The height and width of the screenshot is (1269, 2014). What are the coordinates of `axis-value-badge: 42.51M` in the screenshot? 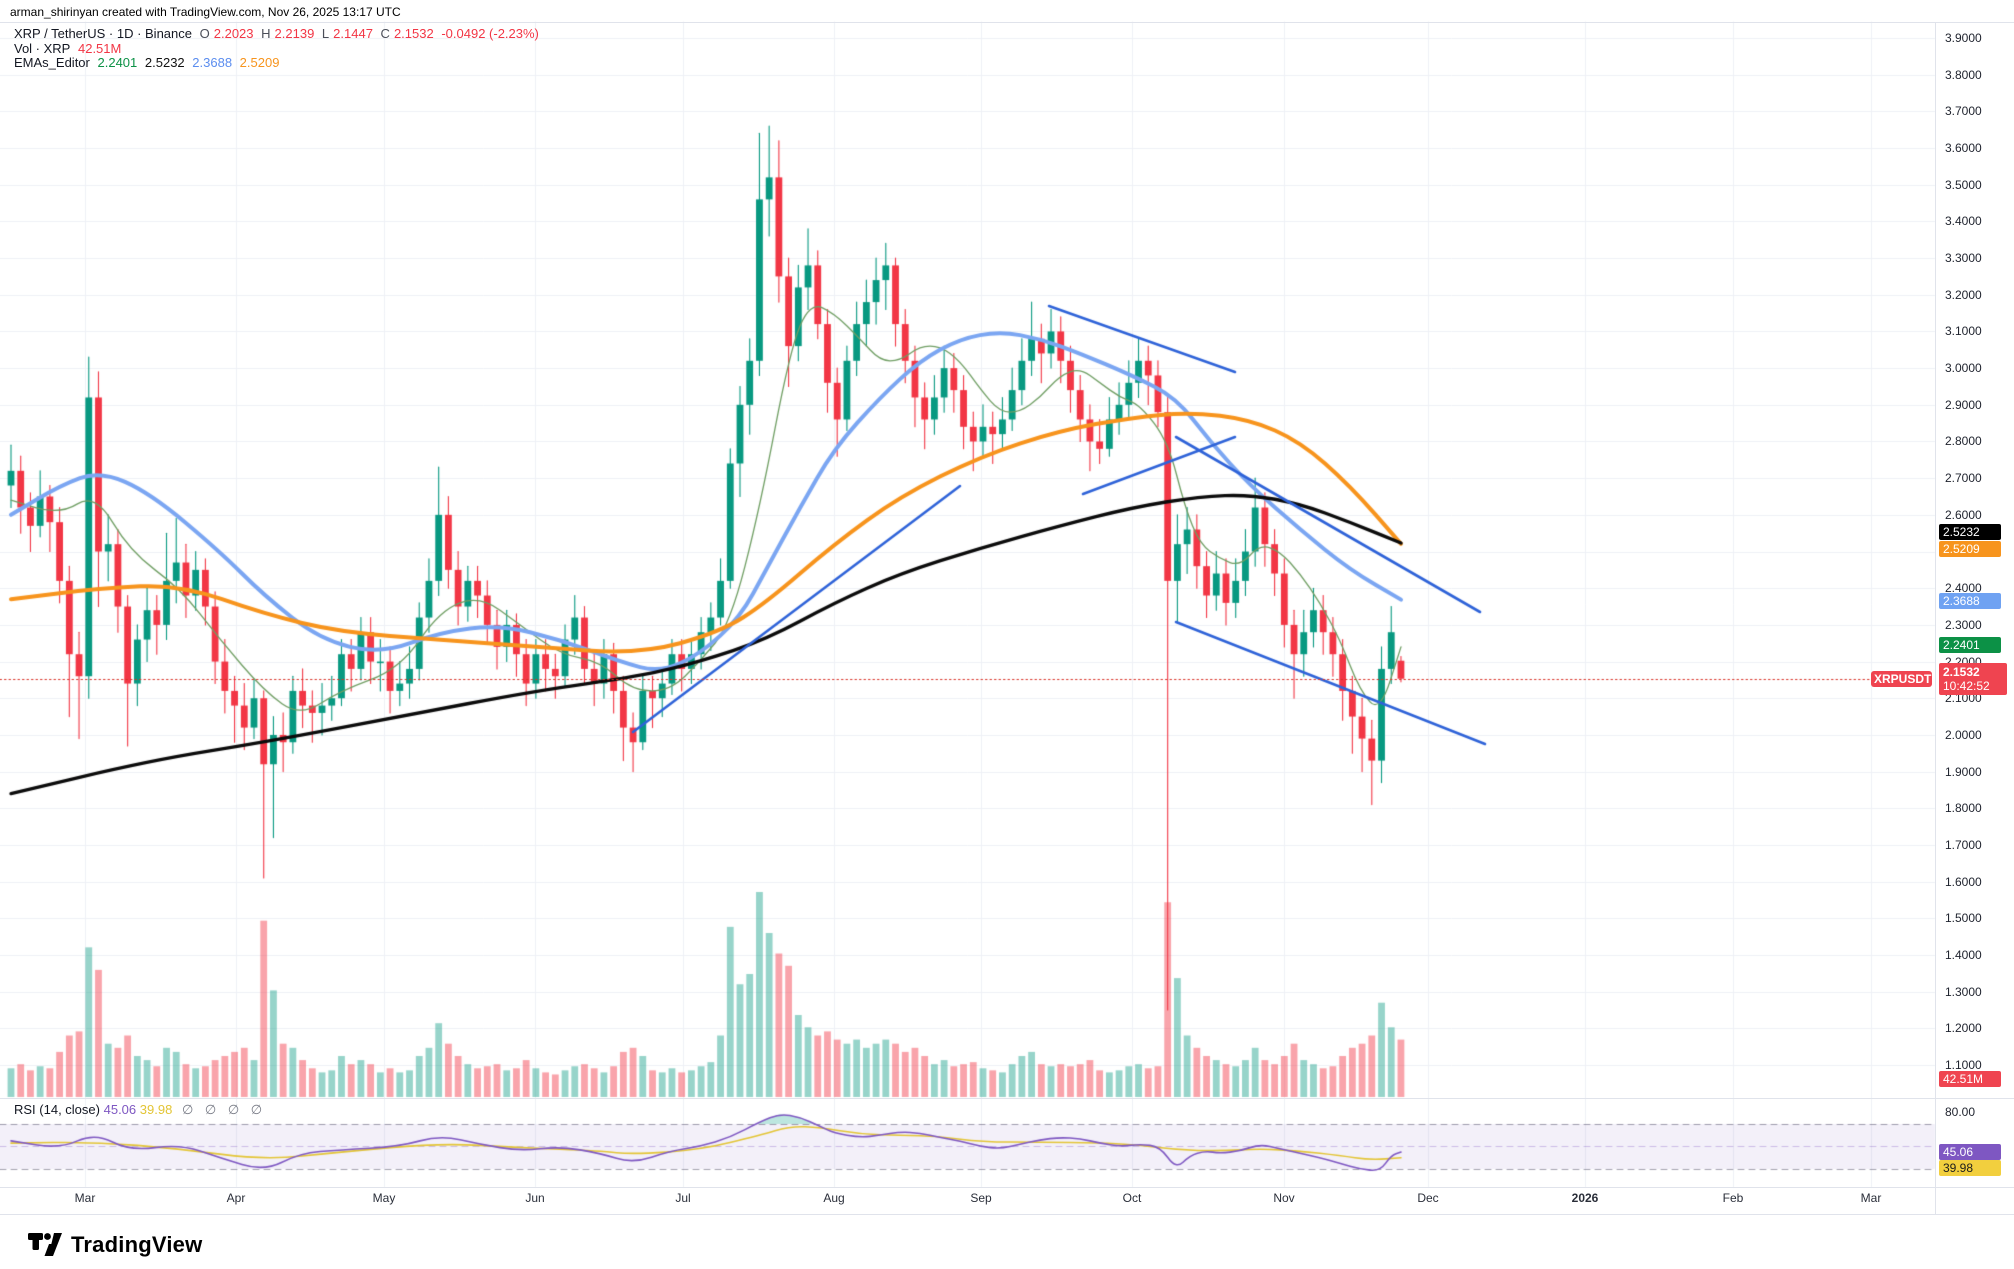 It's located at (1970, 1079).